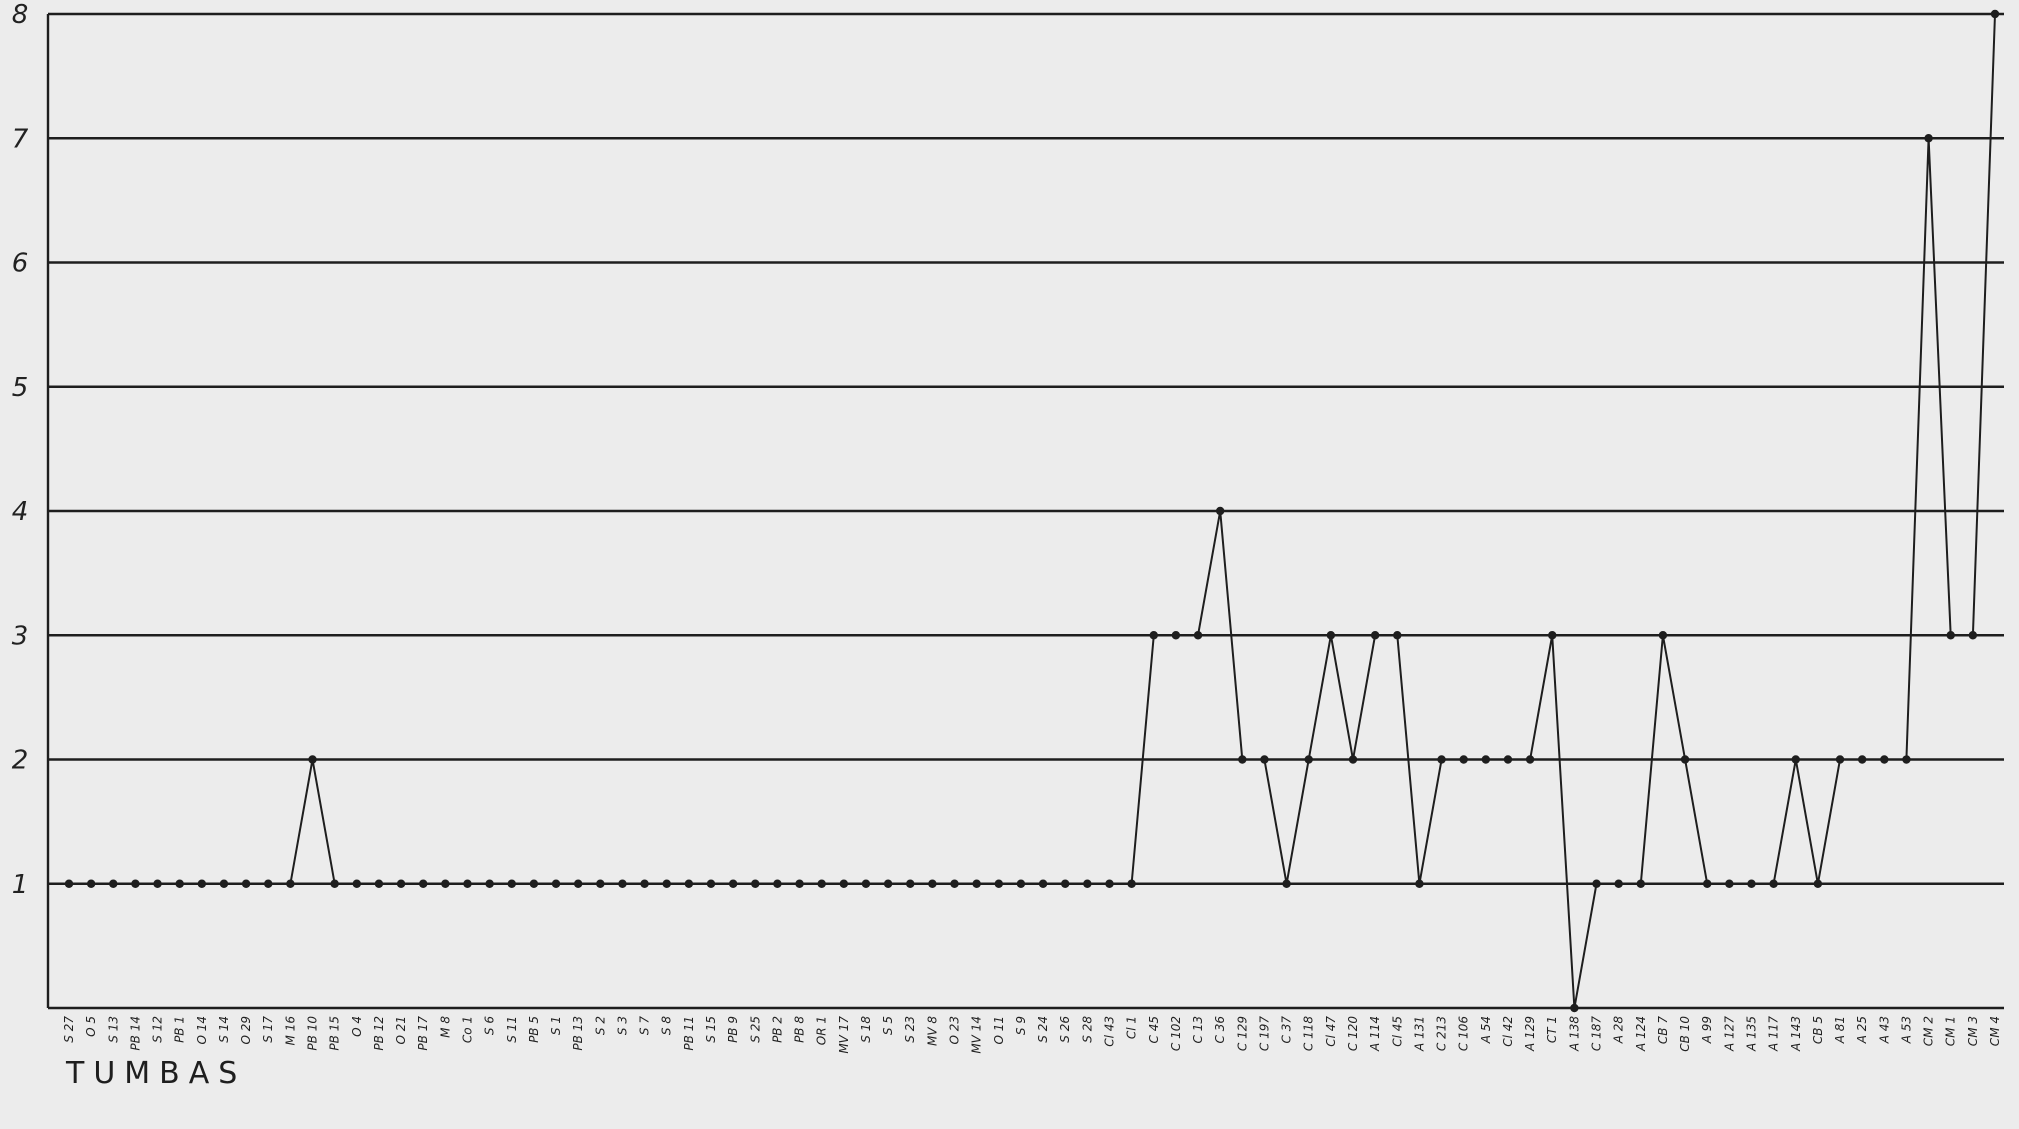 This screenshot has height=1129, width=2019. I want to click on x-tick-label: S 9, so click(1021, 1025).